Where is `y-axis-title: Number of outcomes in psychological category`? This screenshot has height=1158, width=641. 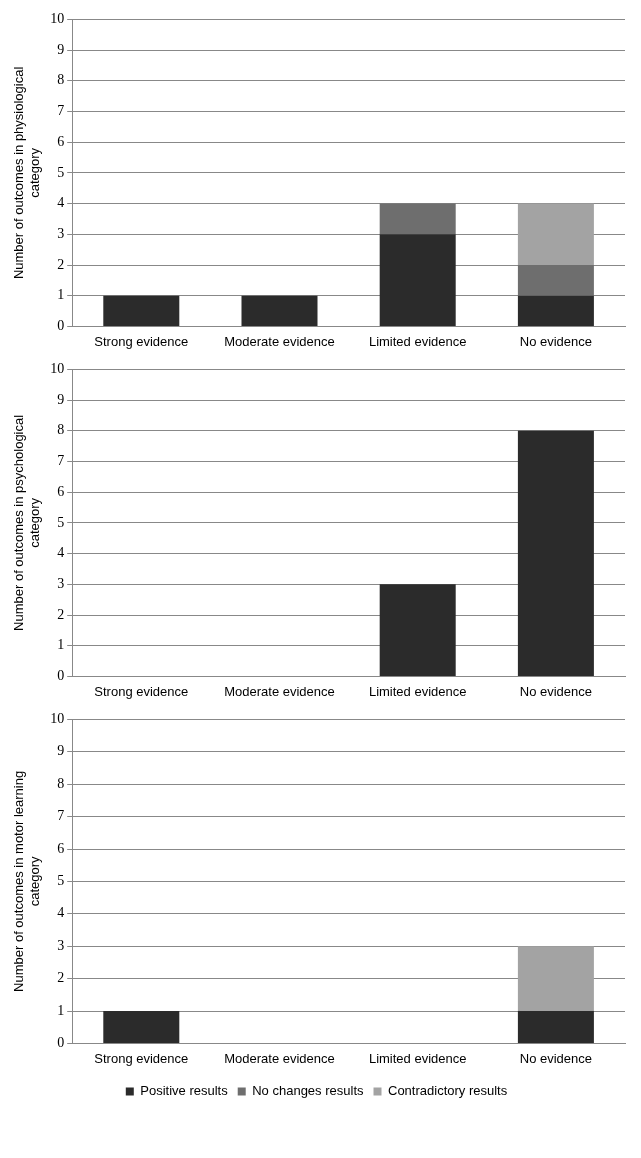 y-axis-title: Number of outcomes in psychological category is located at coordinates (26, 522).